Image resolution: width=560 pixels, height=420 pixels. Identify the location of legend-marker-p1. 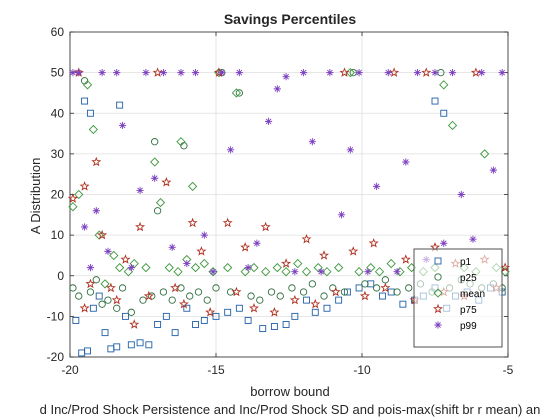
(438, 261).